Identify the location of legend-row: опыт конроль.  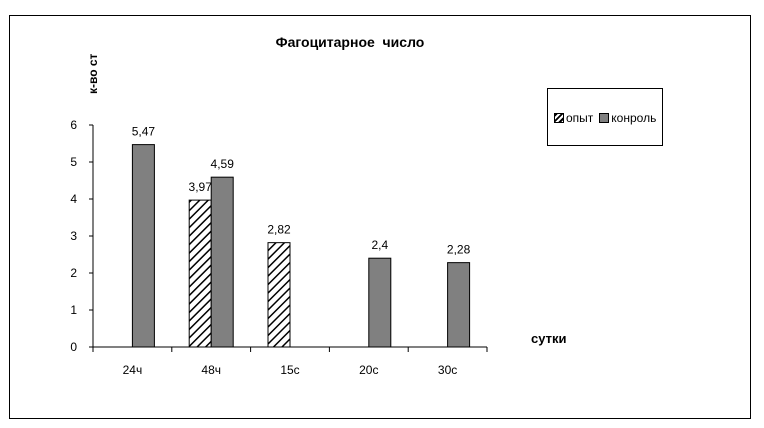
(608, 118).